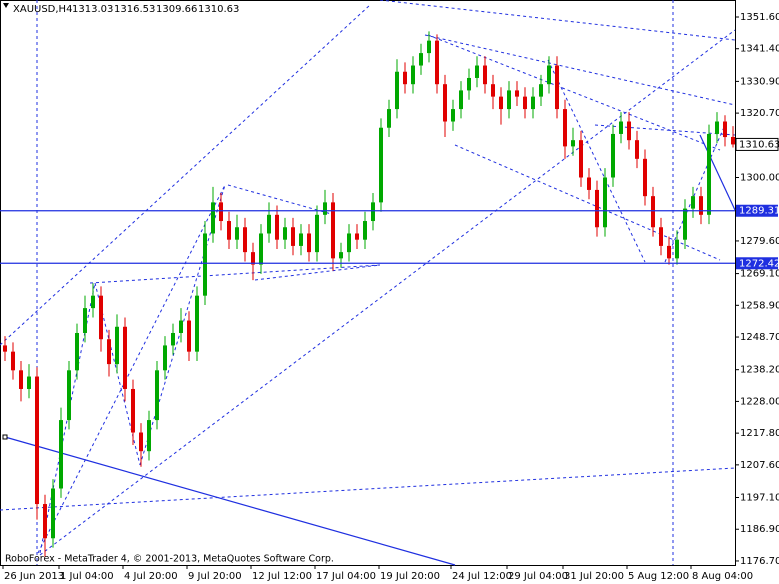 Image resolution: width=779 pixels, height=584 pixels. I want to click on last-price-label: 1310.63, so click(759, 144).